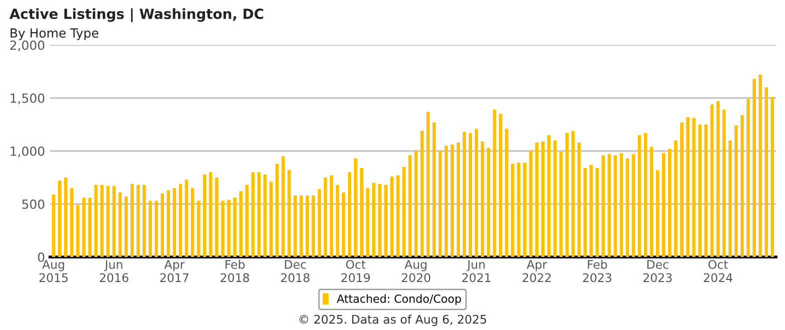  I want to click on x-tick-label: Feb 2018, so click(235, 271).